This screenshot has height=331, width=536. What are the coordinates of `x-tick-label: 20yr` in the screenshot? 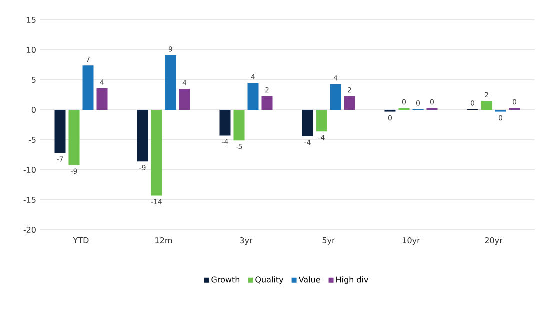 It's located at (494, 242).